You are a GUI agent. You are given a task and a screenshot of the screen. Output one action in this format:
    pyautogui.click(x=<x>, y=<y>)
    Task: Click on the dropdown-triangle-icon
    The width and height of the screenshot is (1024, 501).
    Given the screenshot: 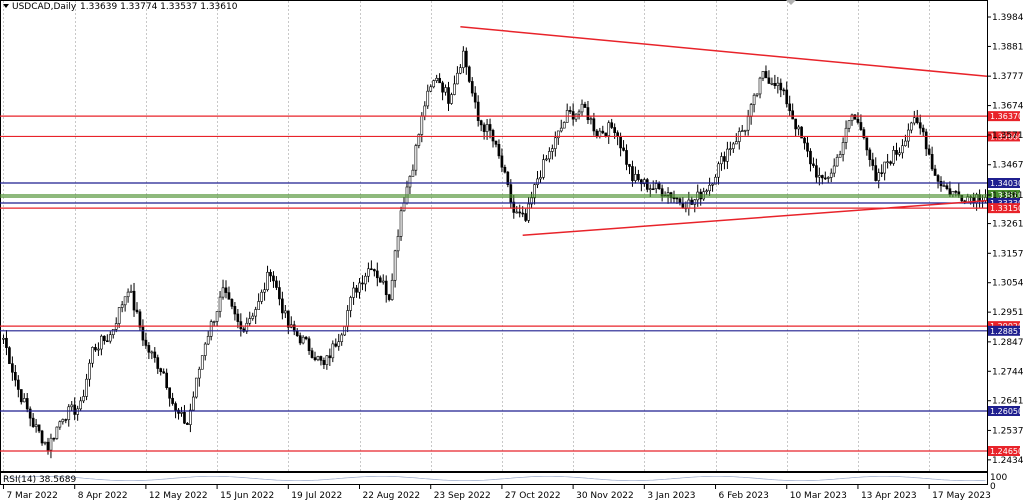 What is the action you would take?
    pyautogui.click(x=6, y=6)
    